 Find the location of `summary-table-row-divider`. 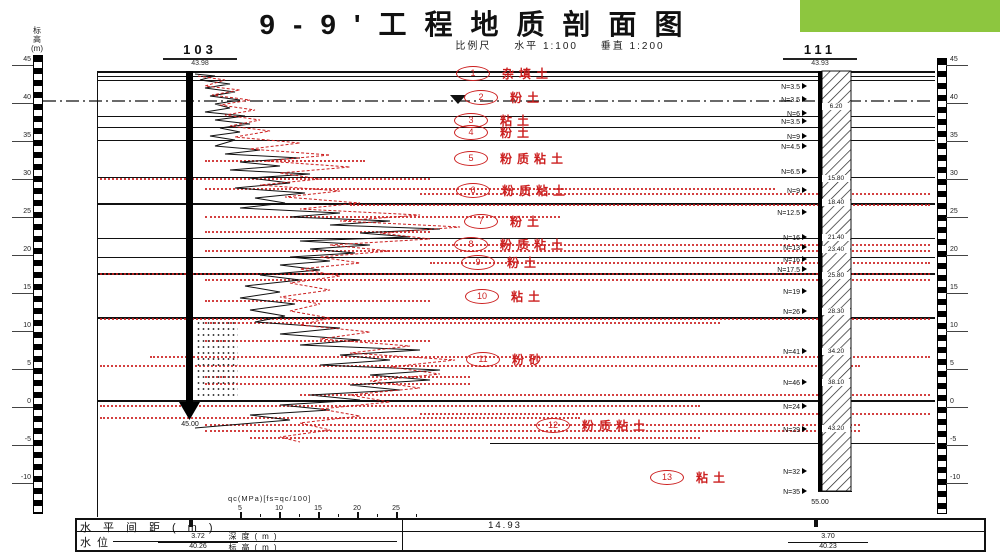

summary-table-row-divider is located at coordinates (530, 531).